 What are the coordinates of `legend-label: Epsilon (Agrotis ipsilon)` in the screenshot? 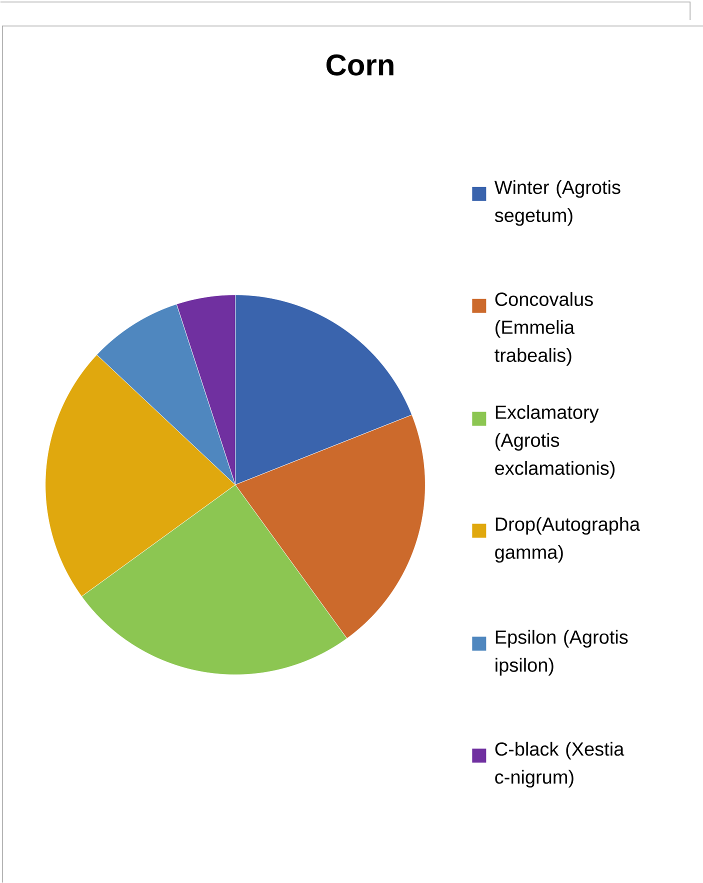 It's located at (561, 653).